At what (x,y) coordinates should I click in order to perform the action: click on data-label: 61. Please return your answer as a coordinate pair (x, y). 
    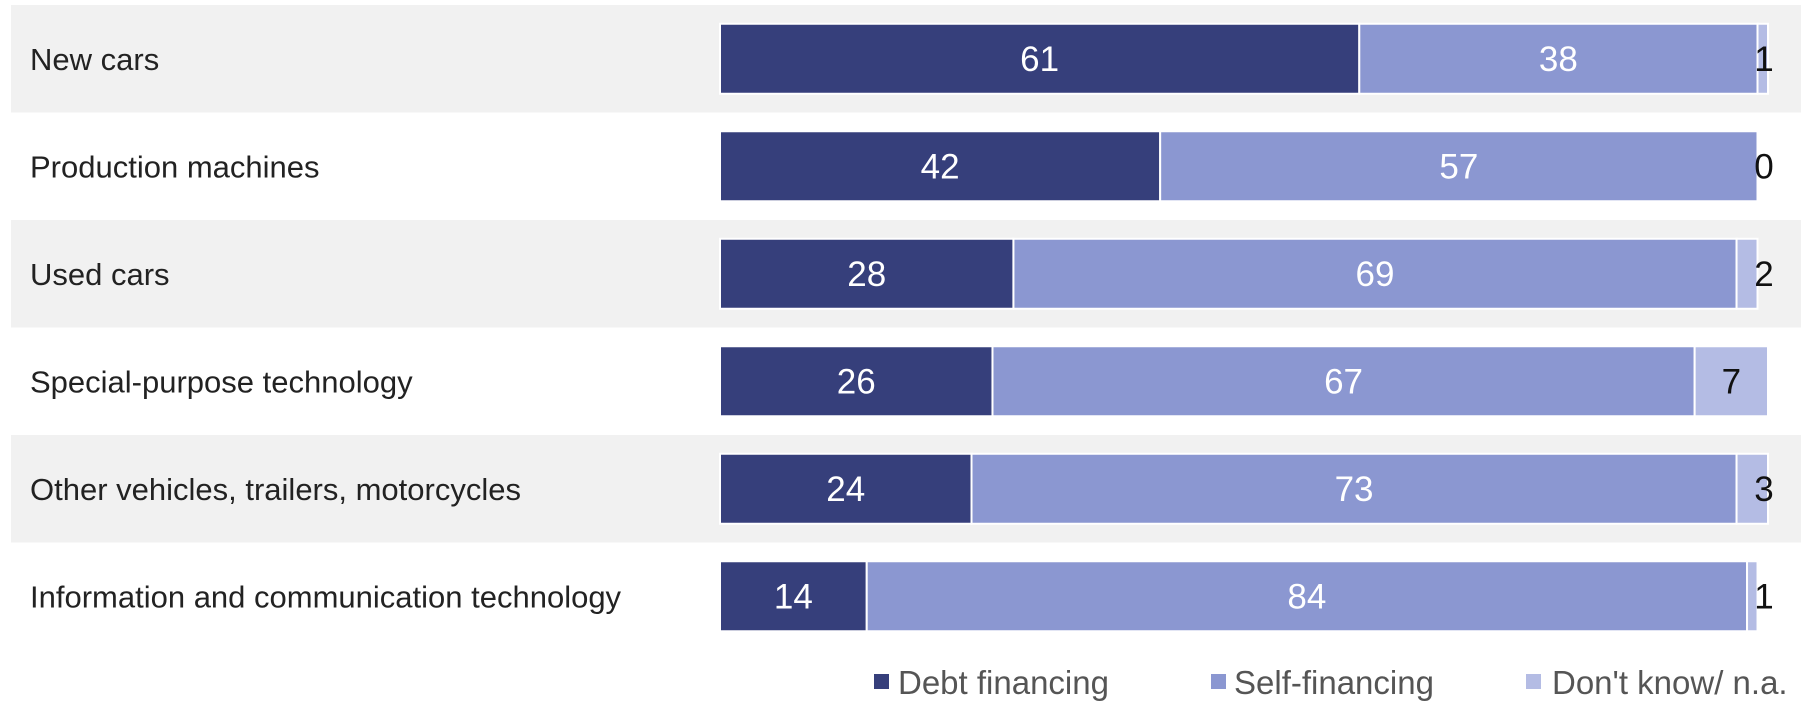
    Looking at the image, I should click on (1039, 59).